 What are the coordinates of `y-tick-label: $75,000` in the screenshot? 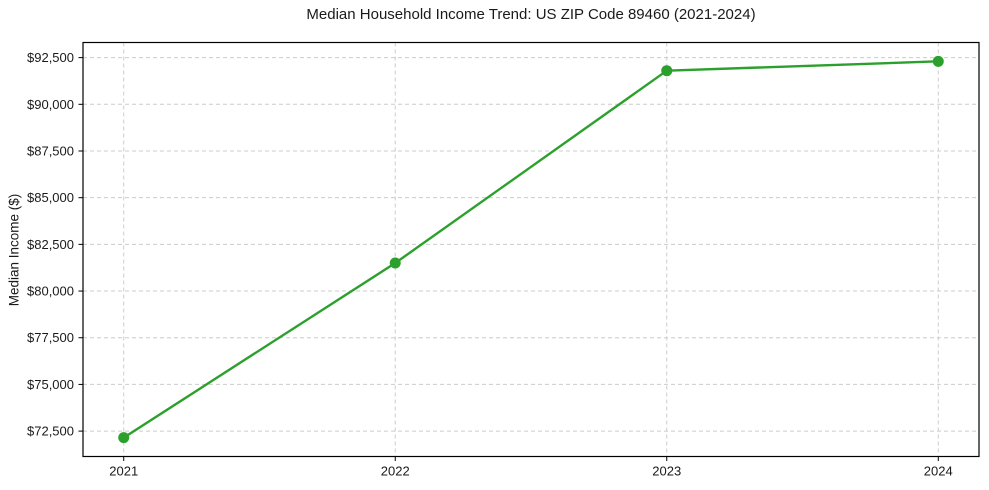 It's located at (50, 384).